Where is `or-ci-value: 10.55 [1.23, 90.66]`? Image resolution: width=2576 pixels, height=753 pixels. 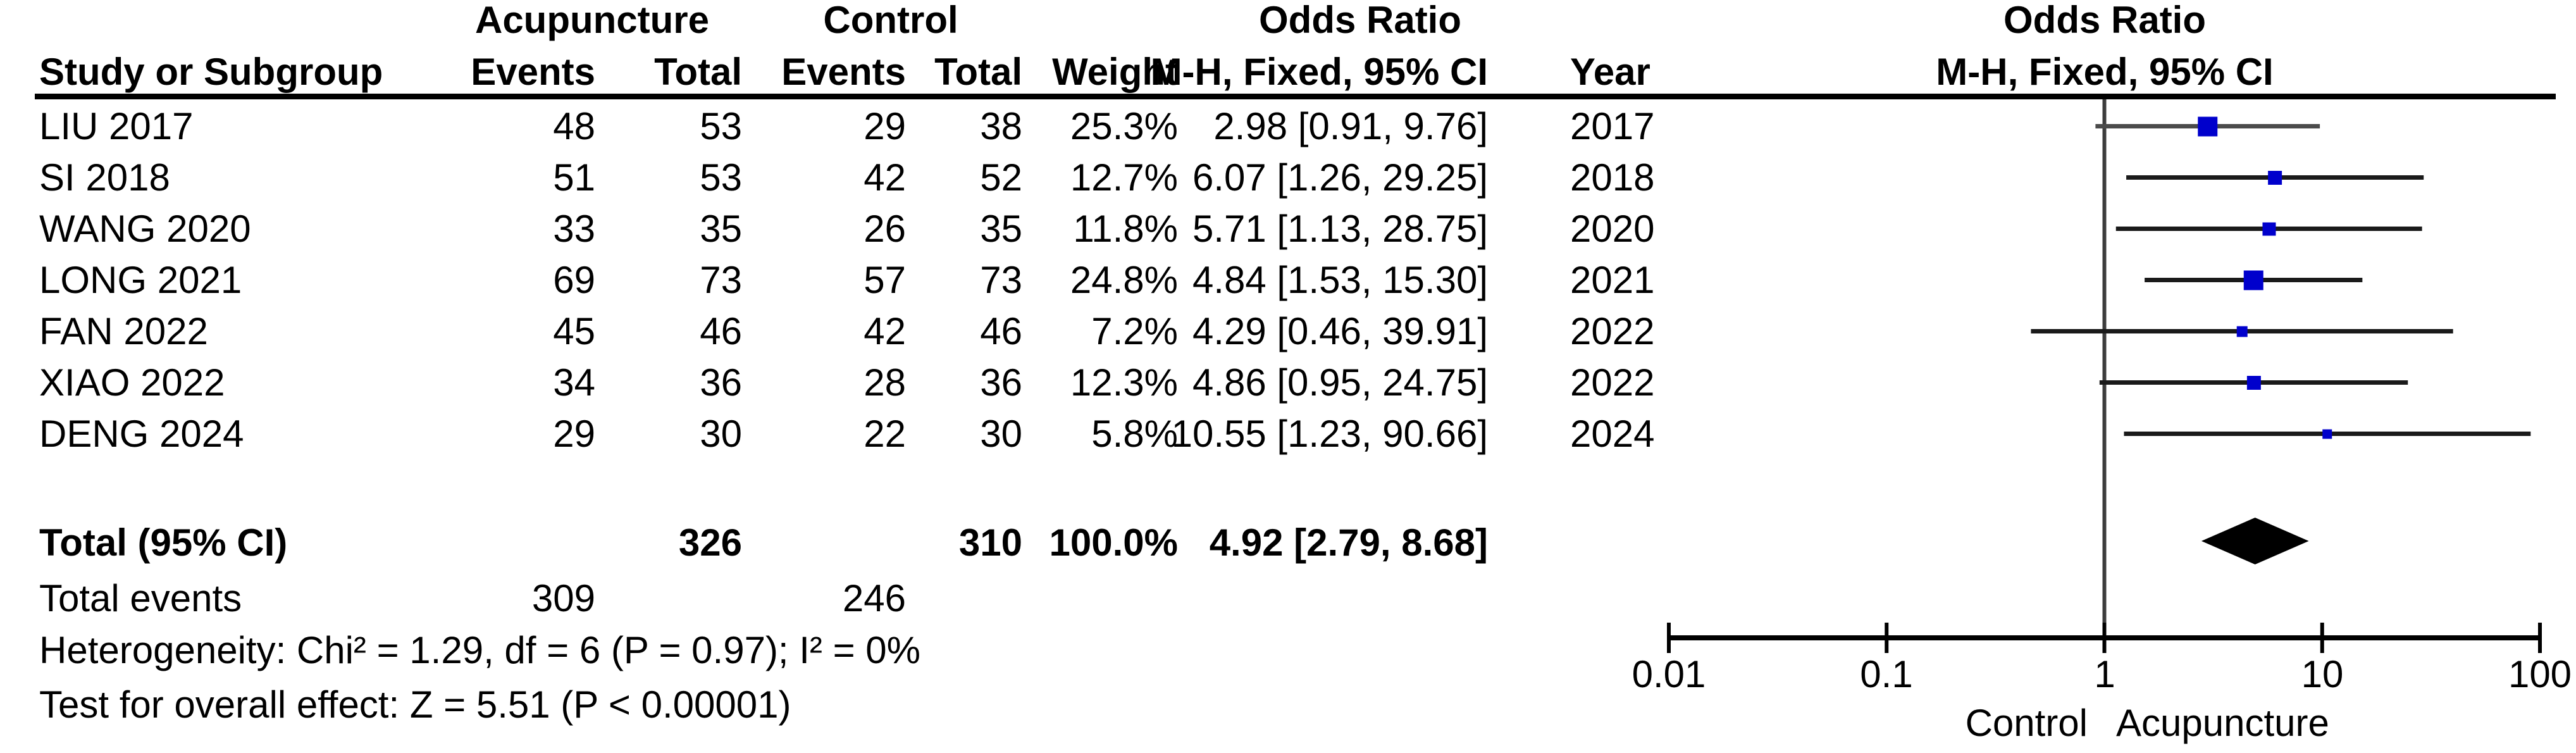 or-ci-value: 10.55 [1.23, 90.66] is located at coordinates (1330, 434).